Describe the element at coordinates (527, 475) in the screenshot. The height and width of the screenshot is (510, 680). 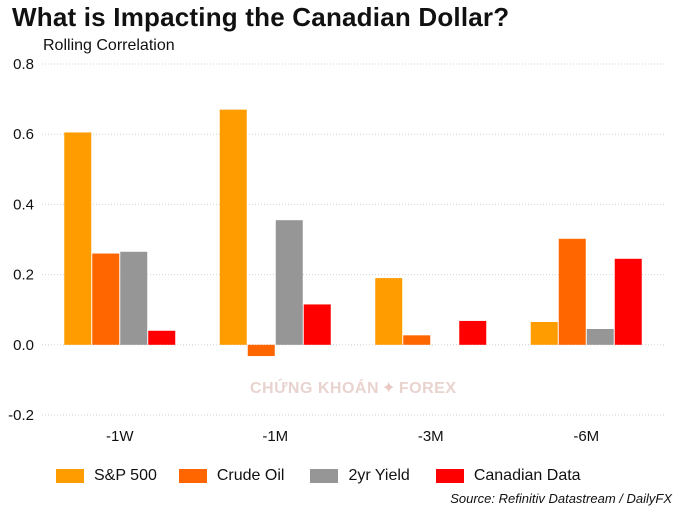
I see `legend-label: Canadian Data` at that location.